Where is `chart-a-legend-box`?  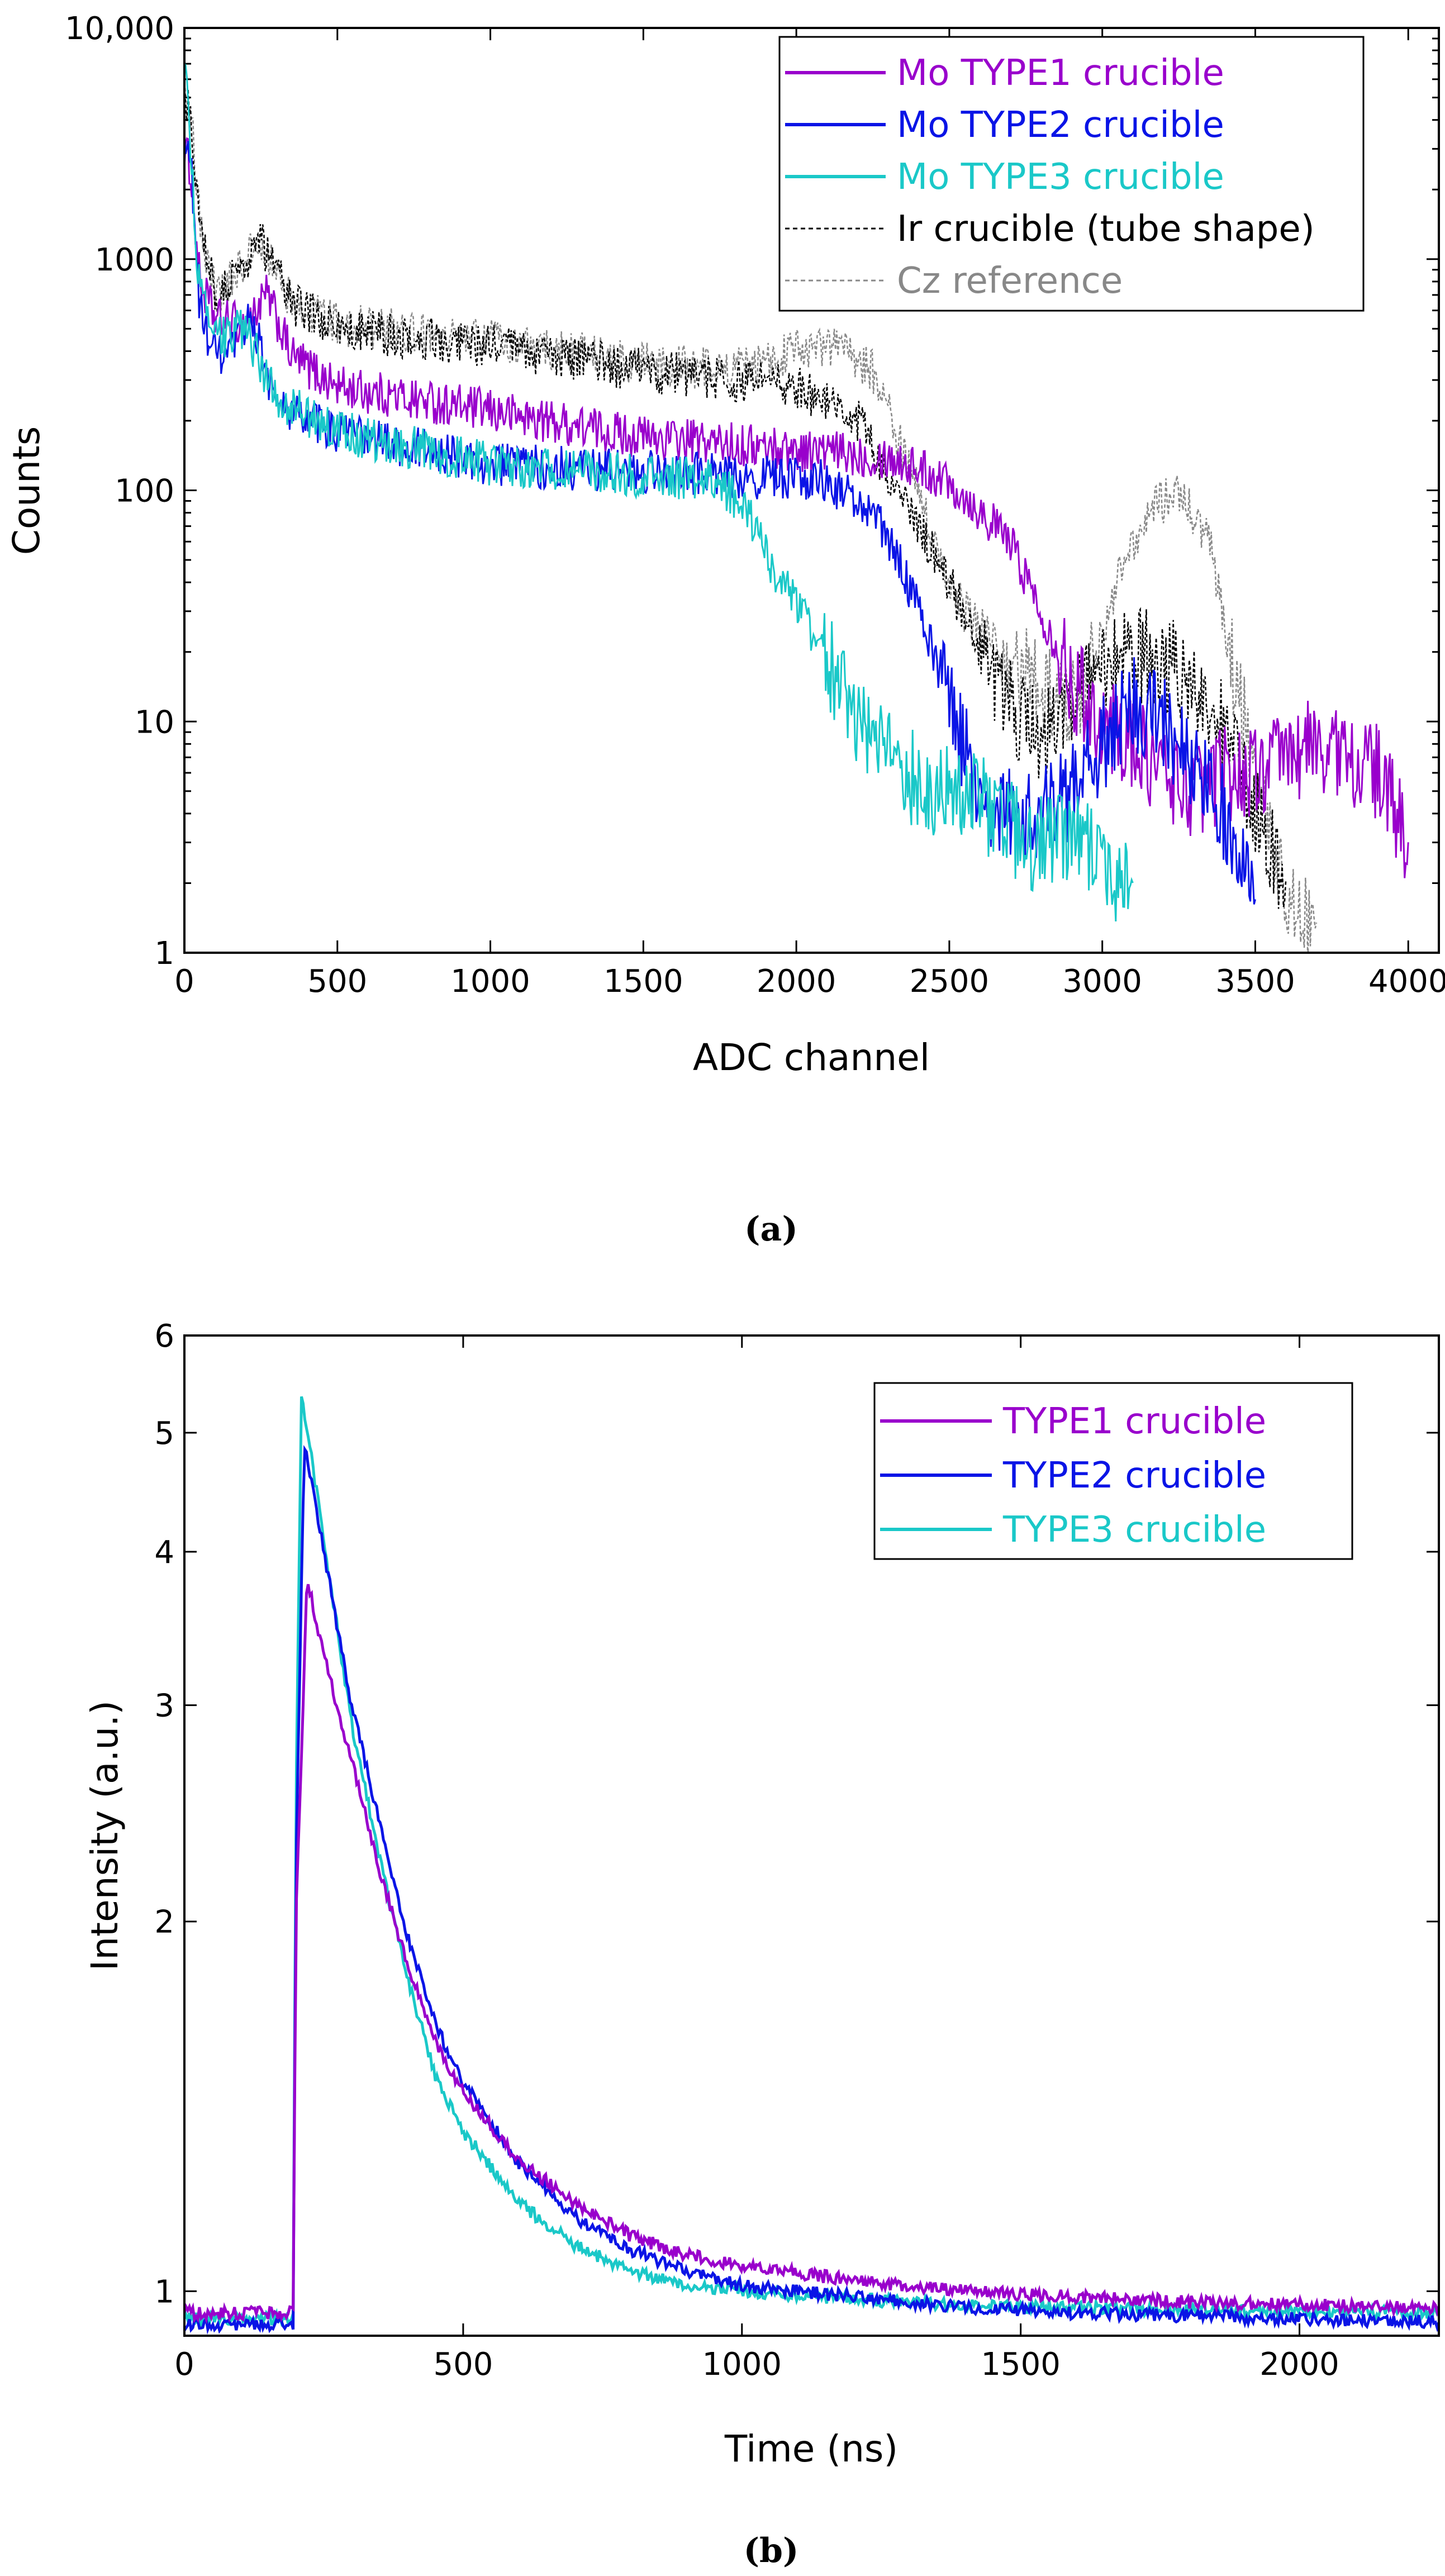
chart-a-legend-box is located at coordinates (1071, 174).